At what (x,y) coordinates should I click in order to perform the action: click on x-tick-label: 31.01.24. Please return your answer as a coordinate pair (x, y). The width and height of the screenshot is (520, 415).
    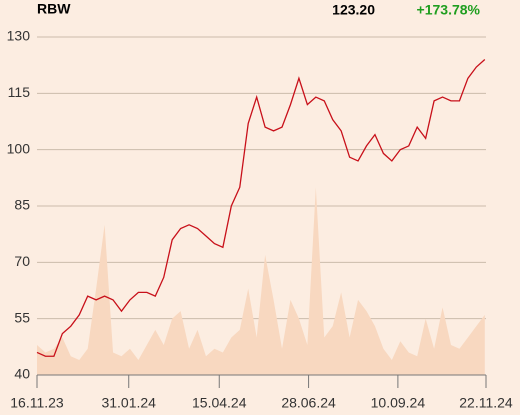
    Looking at the image, I should click on (128, 403).